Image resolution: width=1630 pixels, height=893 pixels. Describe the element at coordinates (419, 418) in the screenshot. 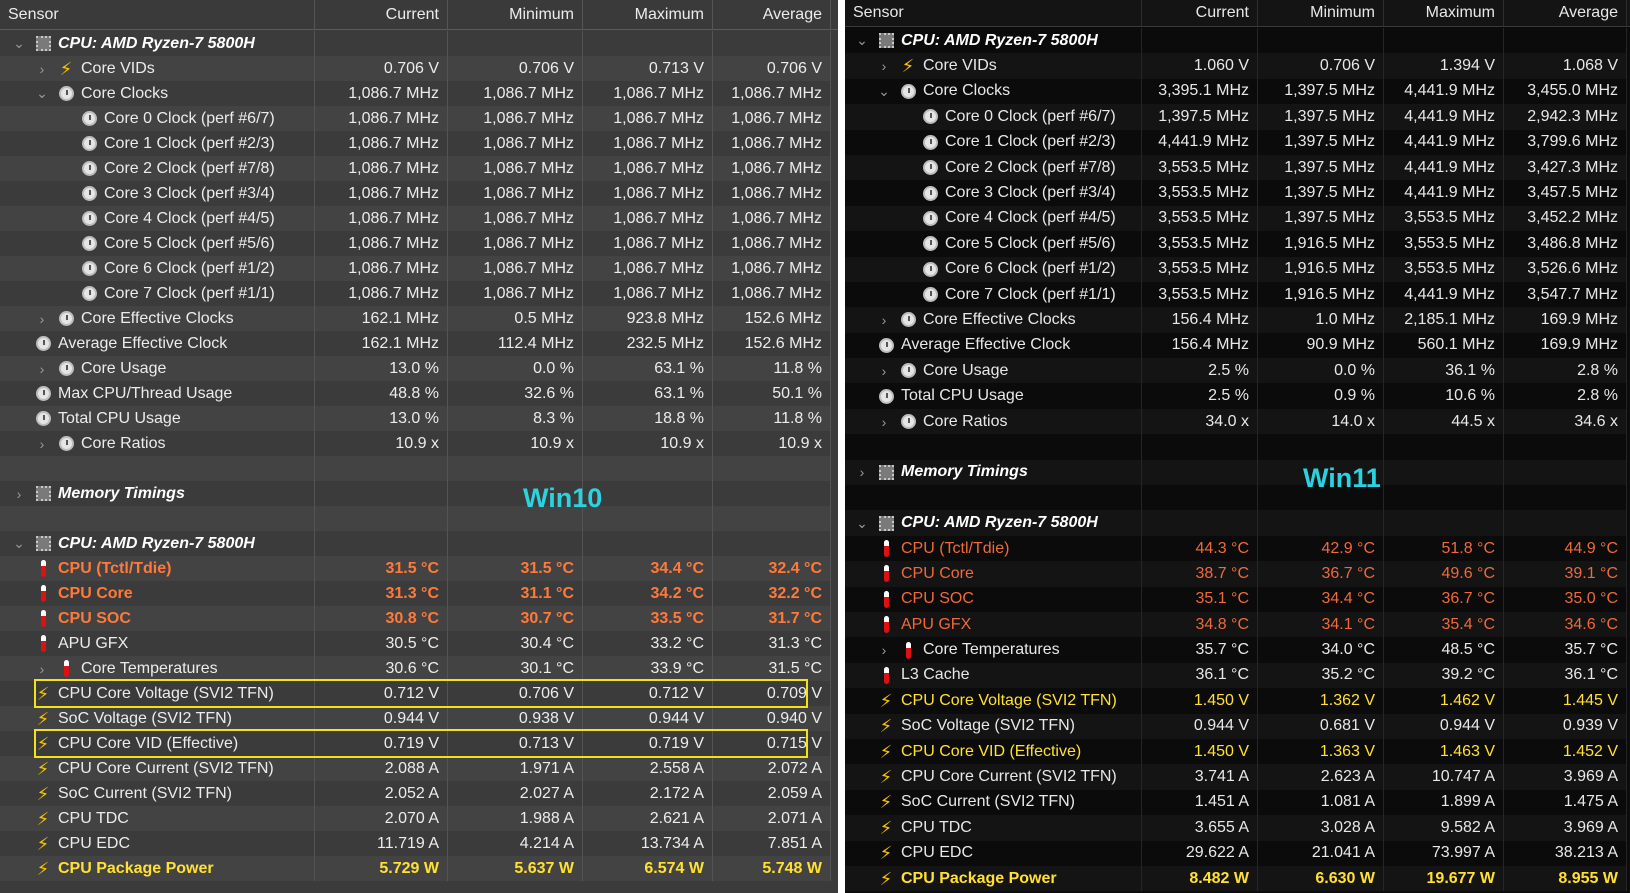

I see `sensor-row-total-cpu-usage: Total CPU Usage 13.0 % 8.3 % 18.8 % 11.8 %` at that location.